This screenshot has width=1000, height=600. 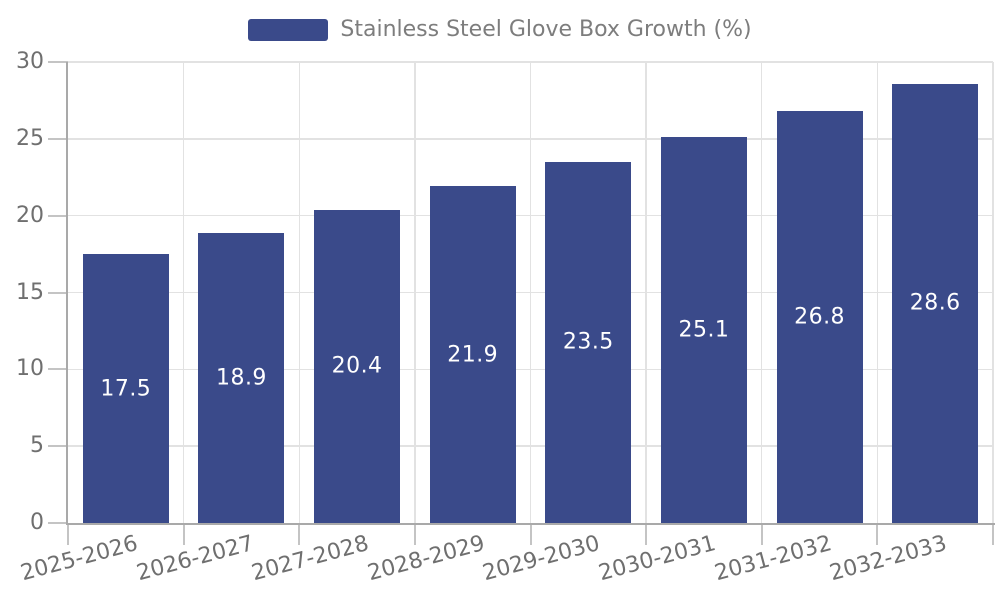 I want to click on bar-value-label: 18.9, so click(x=241, y=378).